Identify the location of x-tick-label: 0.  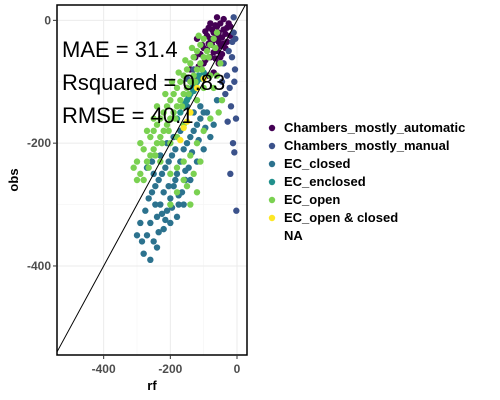
(237, 369).